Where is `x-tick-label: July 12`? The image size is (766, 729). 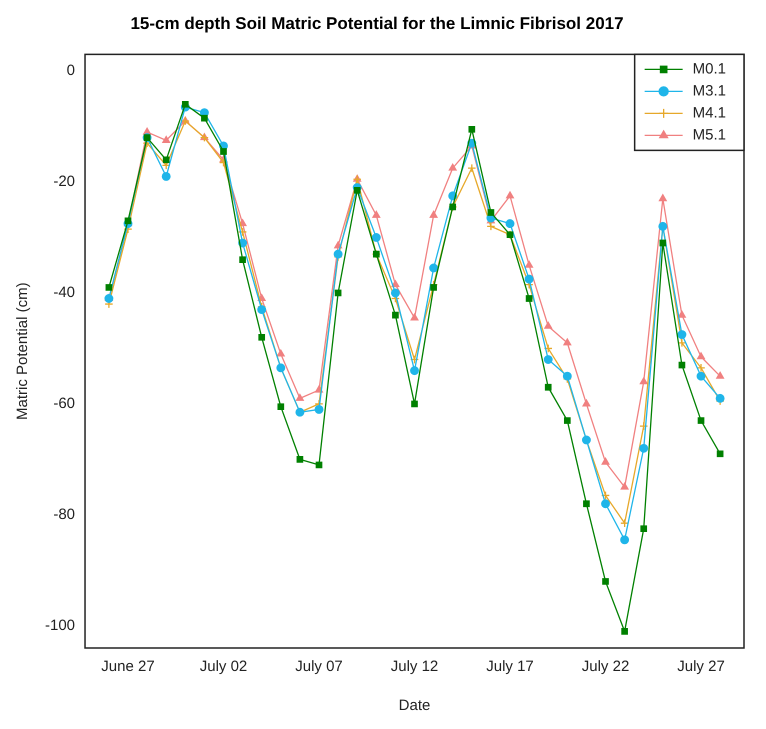
x-tick-label: July 12 is located at coordinates (414, 667).